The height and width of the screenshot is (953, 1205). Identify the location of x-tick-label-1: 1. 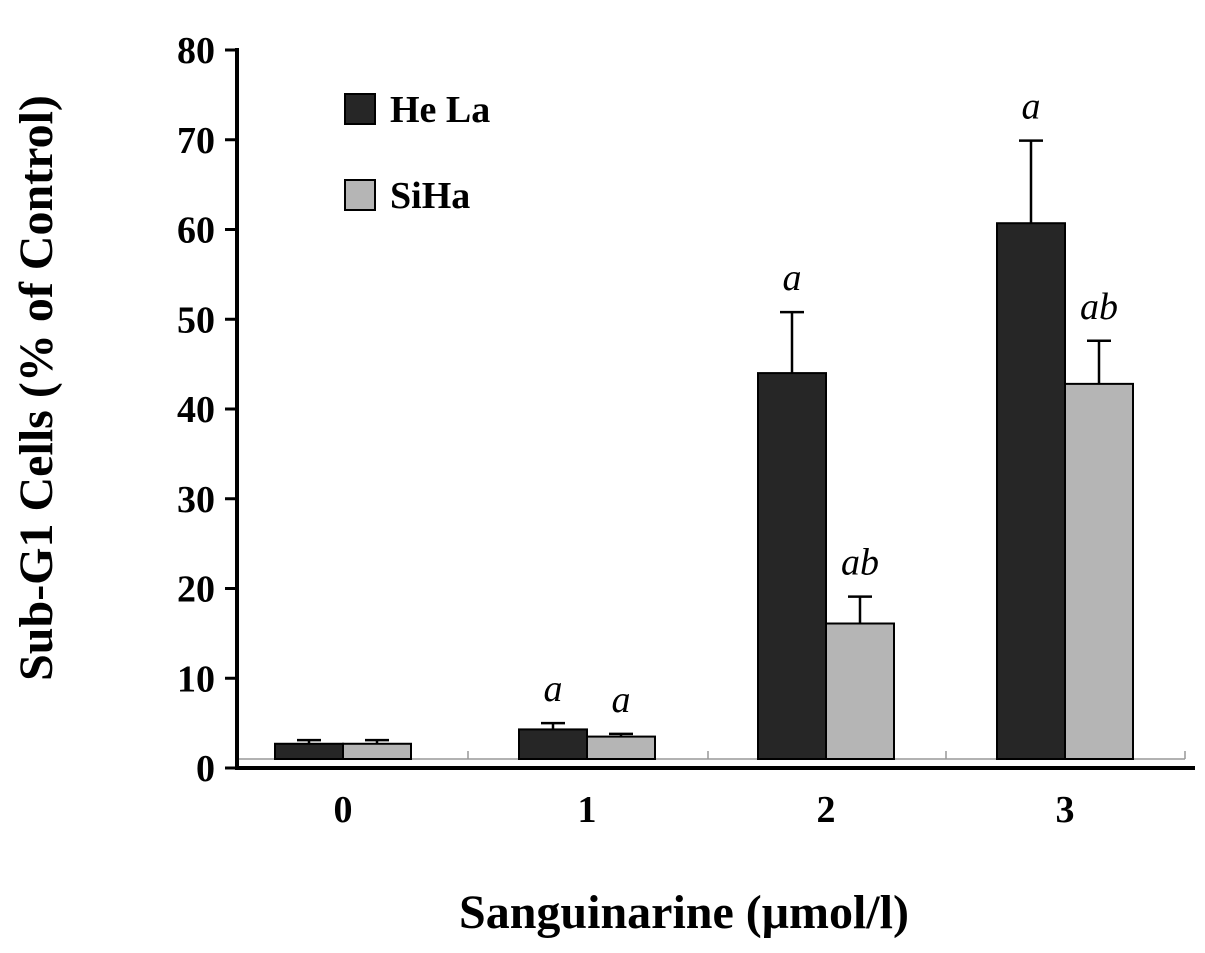
(587, 810).